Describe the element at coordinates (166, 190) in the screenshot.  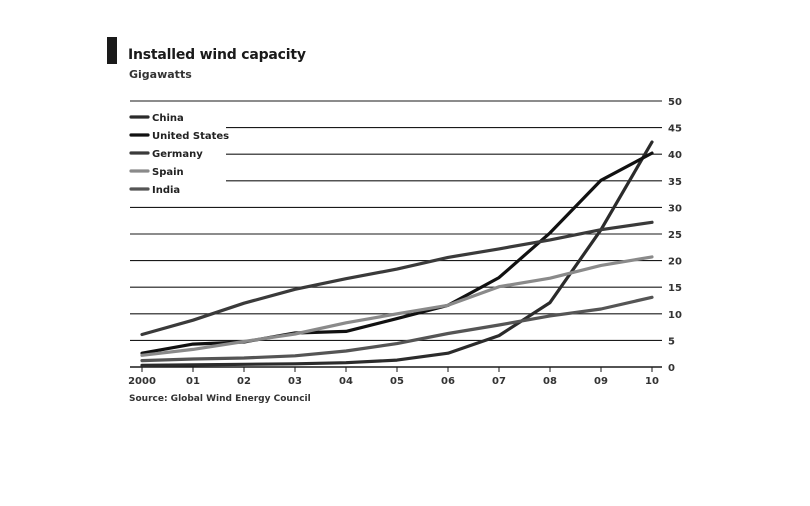
I see `legend-label: India` at that location.